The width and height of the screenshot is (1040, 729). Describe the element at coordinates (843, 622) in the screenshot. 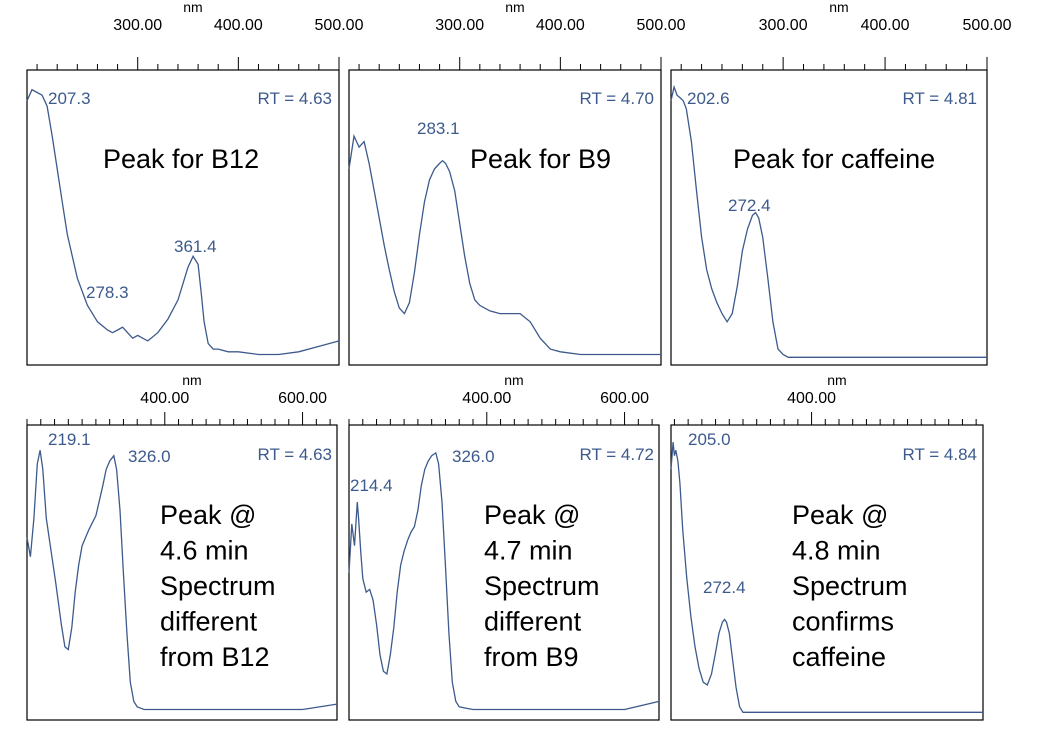

I see `annotation-line: confirms` at that location.